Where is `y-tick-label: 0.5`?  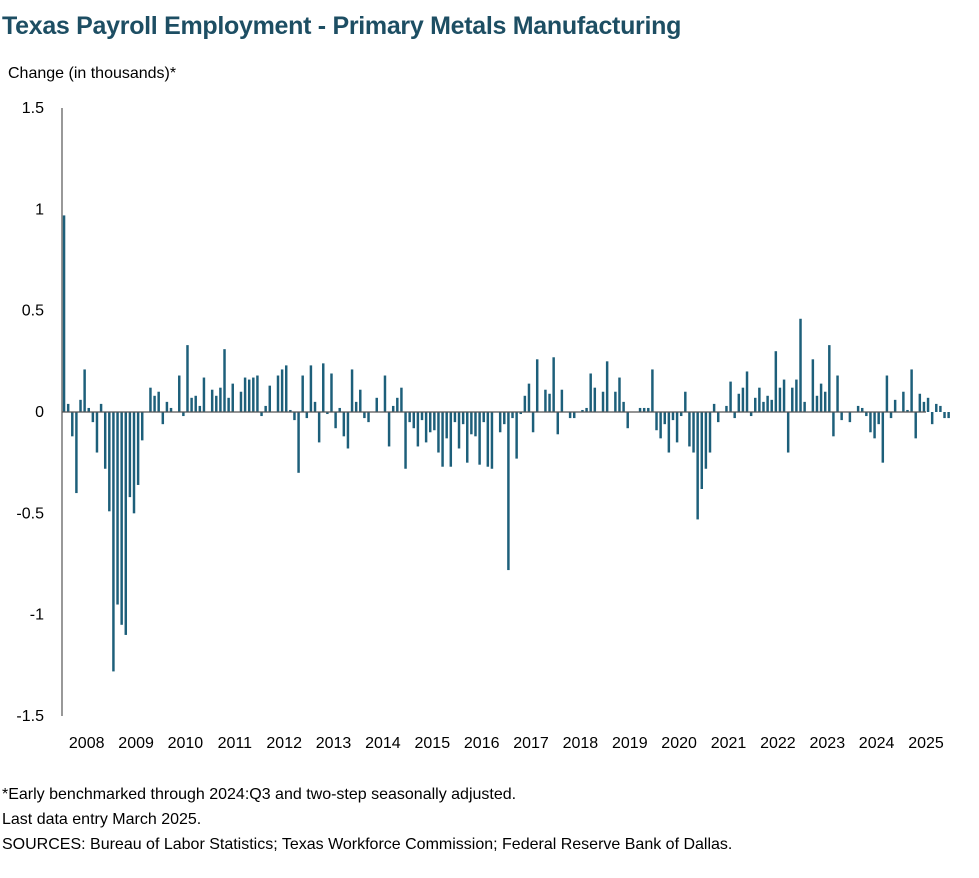 y-tick-label: 0.5 is located at coordinates (33, 311).